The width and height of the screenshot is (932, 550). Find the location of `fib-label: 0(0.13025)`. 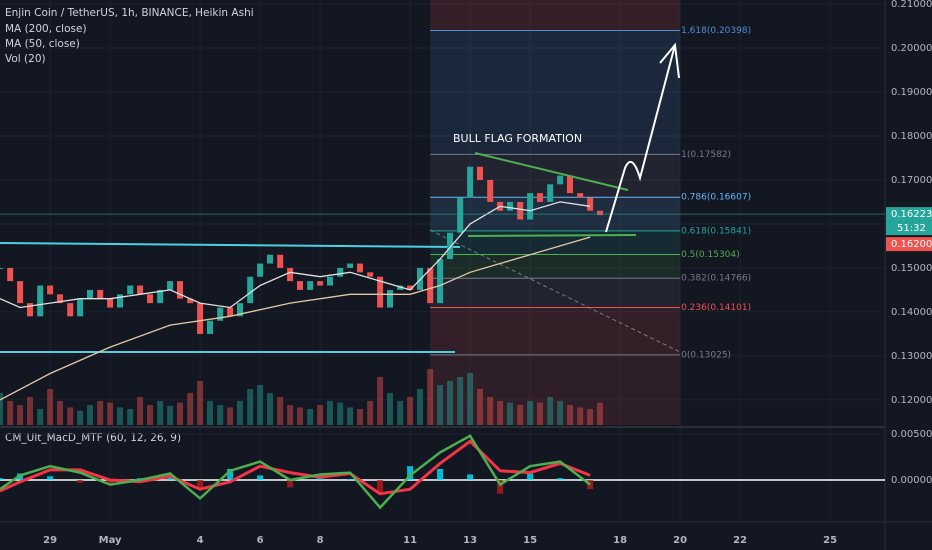

fib-label: 0(0.13025) is located at coordinates (706, 355).